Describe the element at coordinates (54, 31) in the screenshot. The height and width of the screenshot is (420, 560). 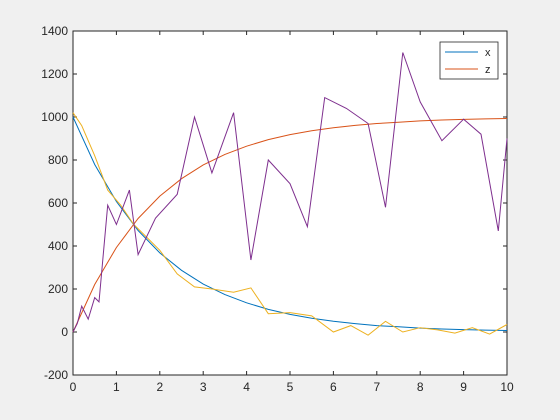
I see `y-tick-label: 1400` at that location.